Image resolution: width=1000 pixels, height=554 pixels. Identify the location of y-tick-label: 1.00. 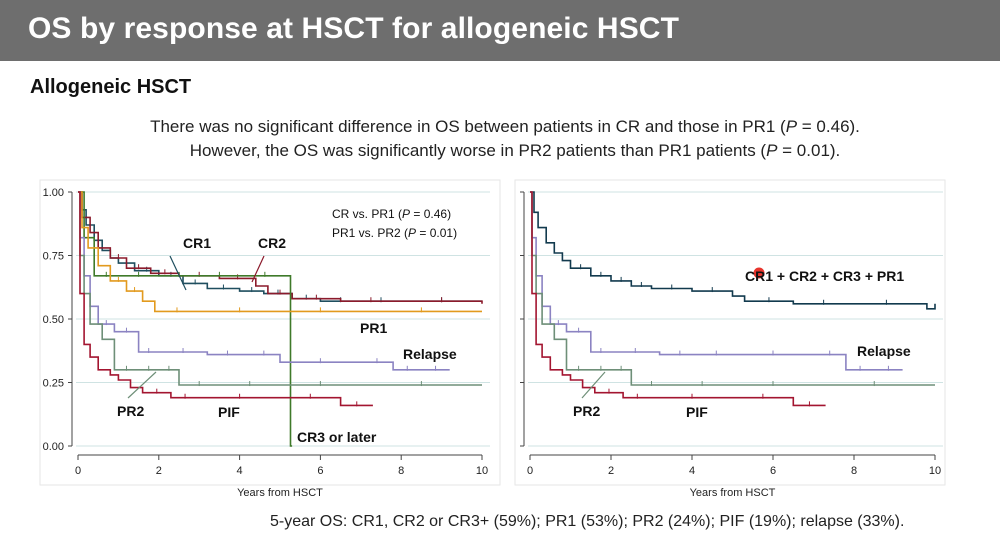
(53, 193).